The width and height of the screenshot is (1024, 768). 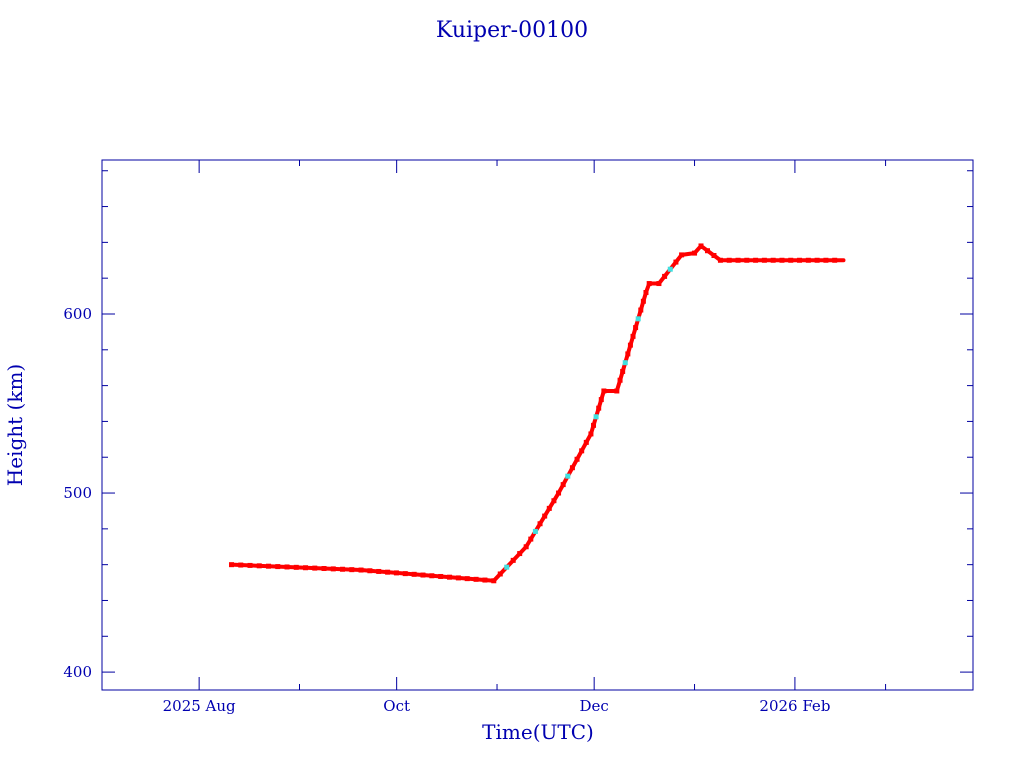 What do you see at coordinates (594, 706) in the screenshot?
I see `x-tick-label: Dec` at bounding box center [594, 706].